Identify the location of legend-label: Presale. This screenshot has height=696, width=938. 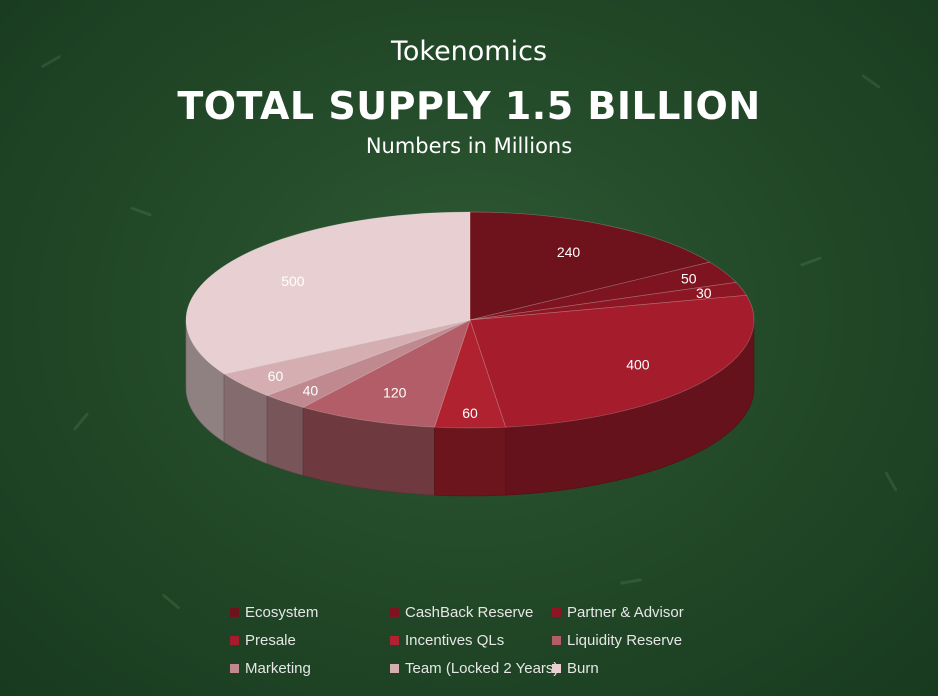
(270, 640).